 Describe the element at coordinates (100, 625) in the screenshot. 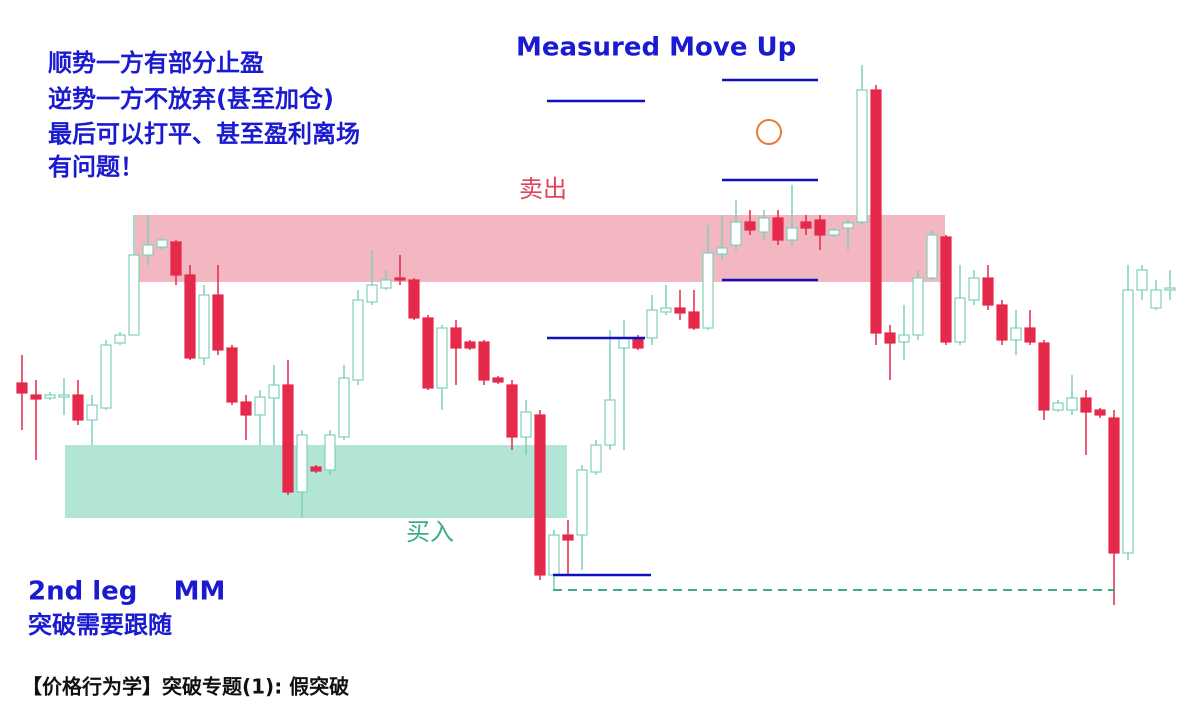

I see `note: 突破需要跟随` at that location.